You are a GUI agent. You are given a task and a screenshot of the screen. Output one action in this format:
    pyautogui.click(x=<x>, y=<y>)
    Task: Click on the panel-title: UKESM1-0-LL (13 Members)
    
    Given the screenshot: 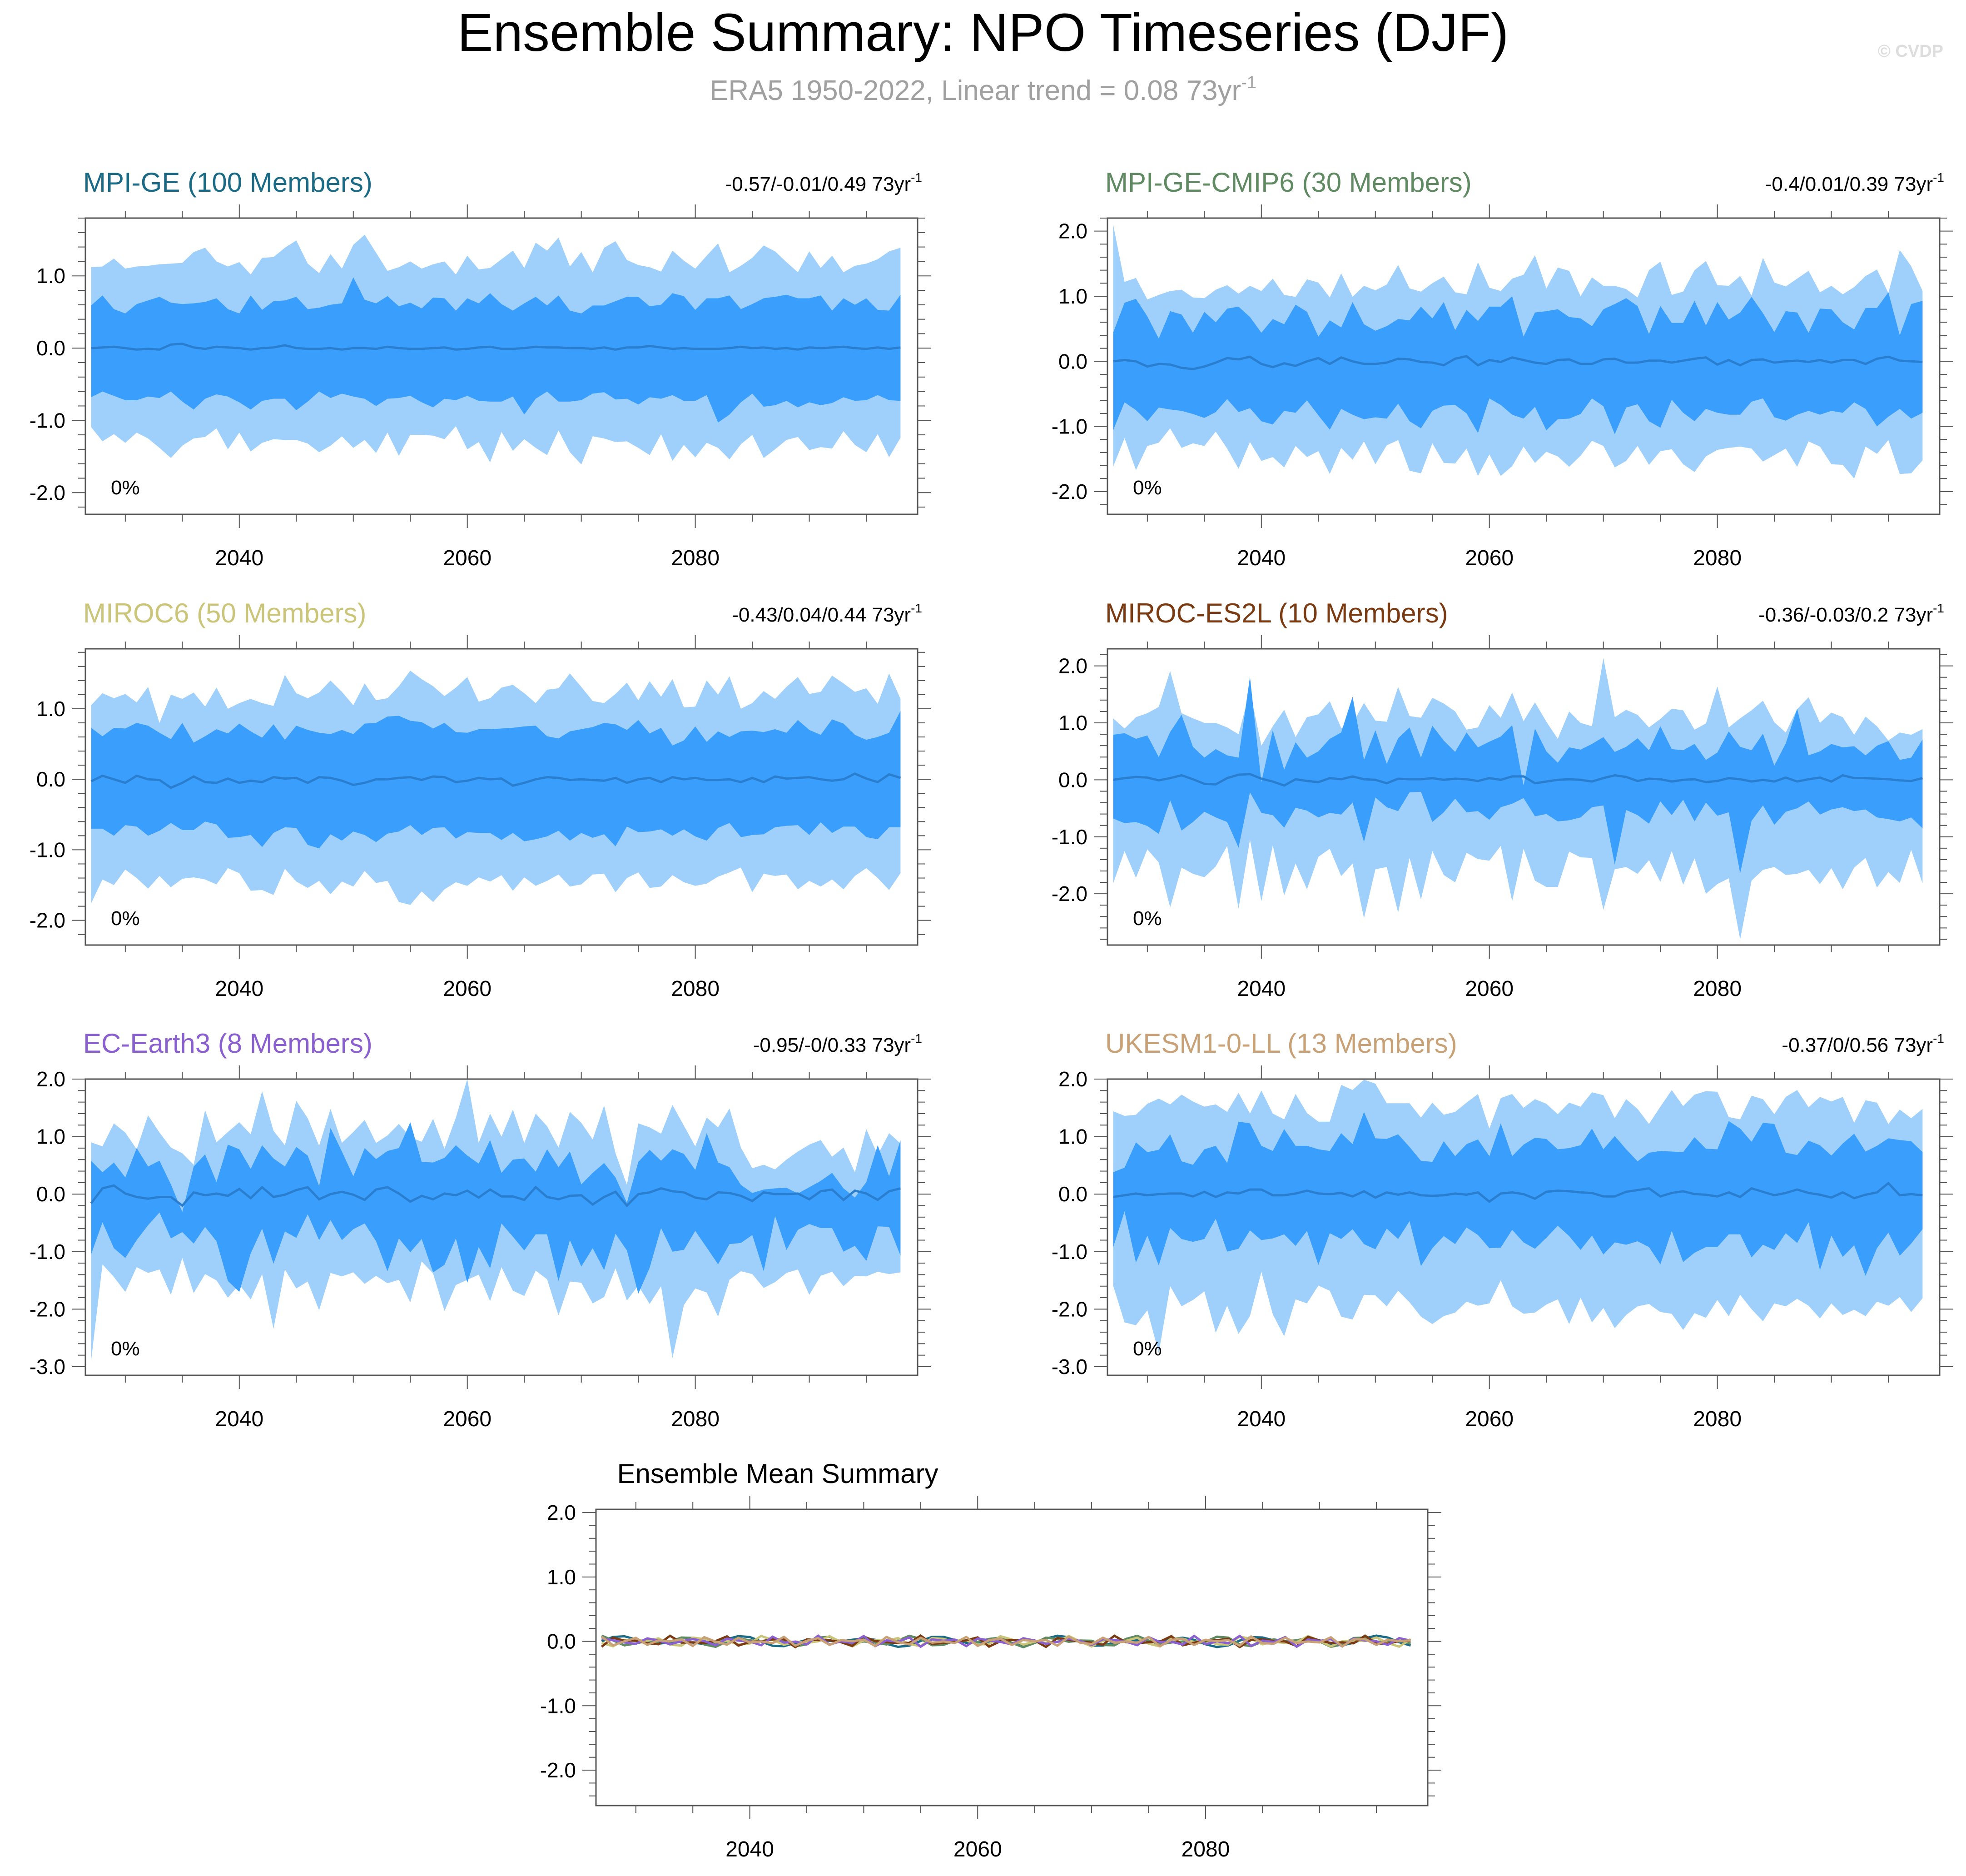 What is the action you would take?
    pyautogui.click(x=1281, y=1044)
    